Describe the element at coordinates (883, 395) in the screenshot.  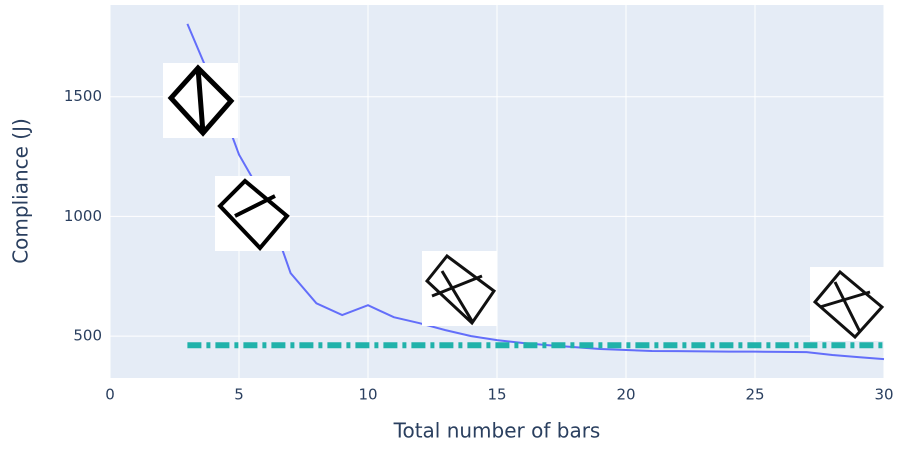
I see `x-tick-label: 30` at that location.